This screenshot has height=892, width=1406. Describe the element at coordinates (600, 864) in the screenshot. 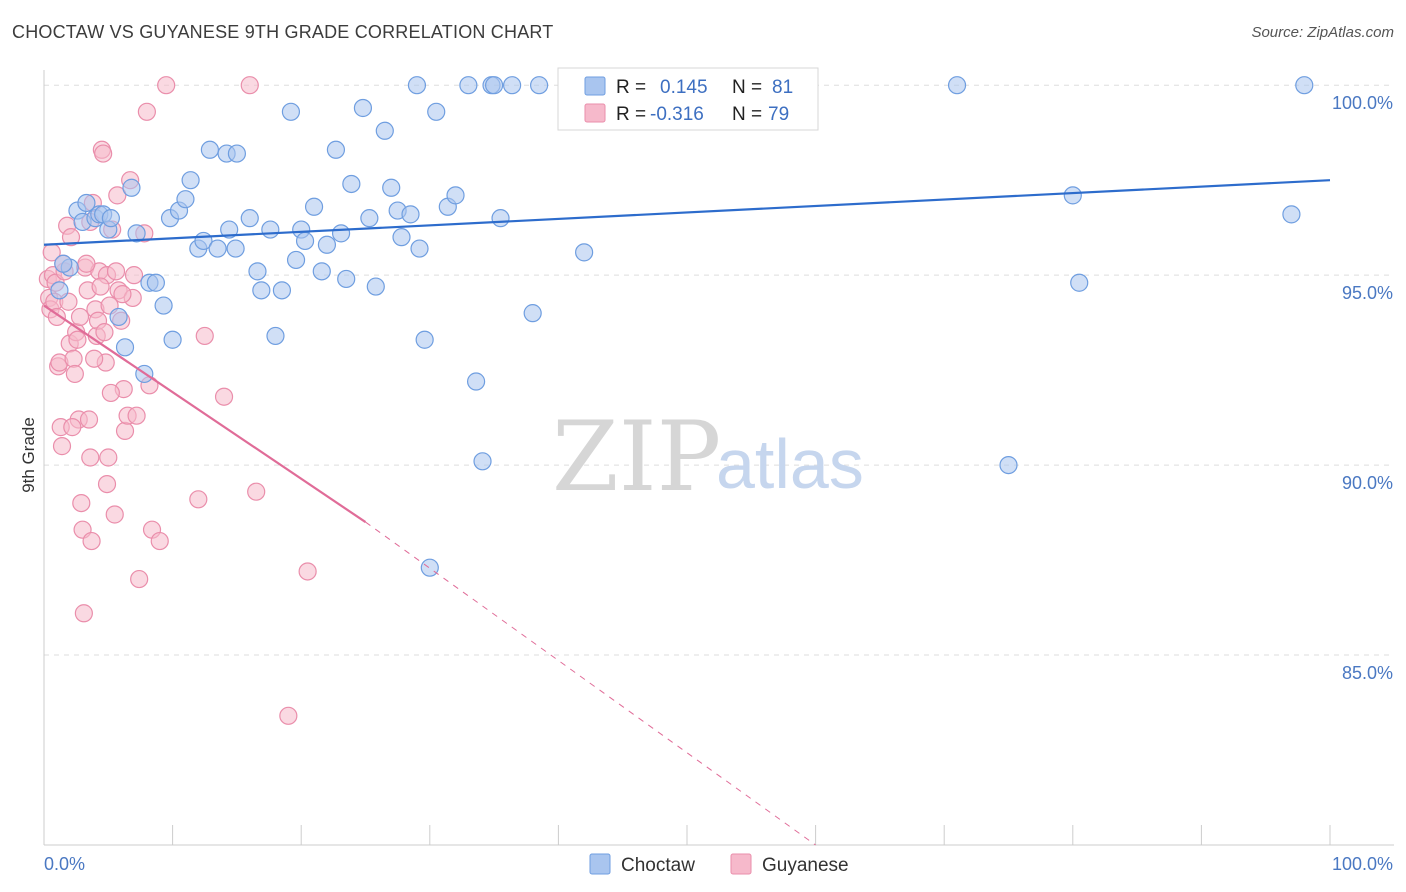

I see `bottom-legend-swatch-choctaw` at that location.